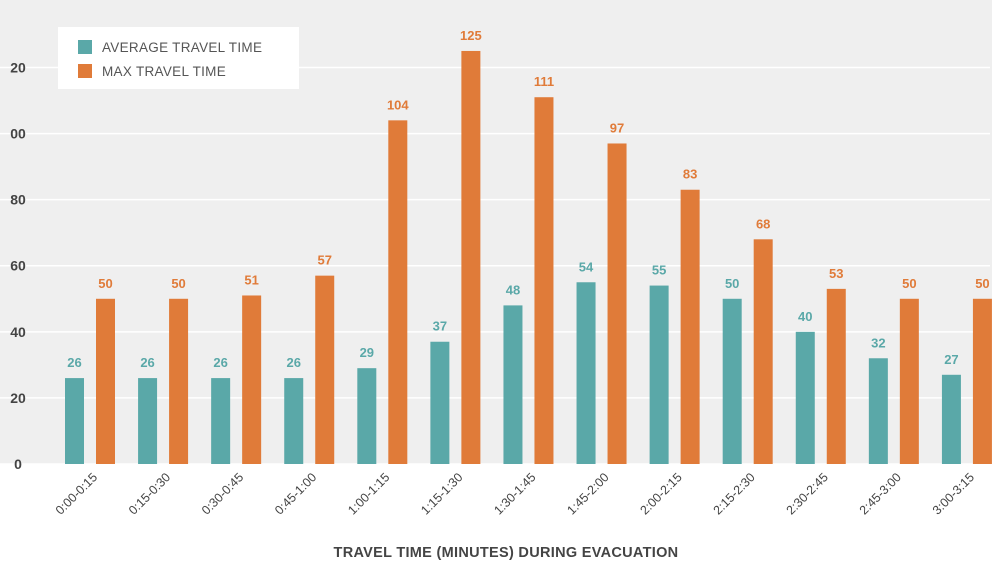  I want to click on data-label-average: 50, so click(732, 283).